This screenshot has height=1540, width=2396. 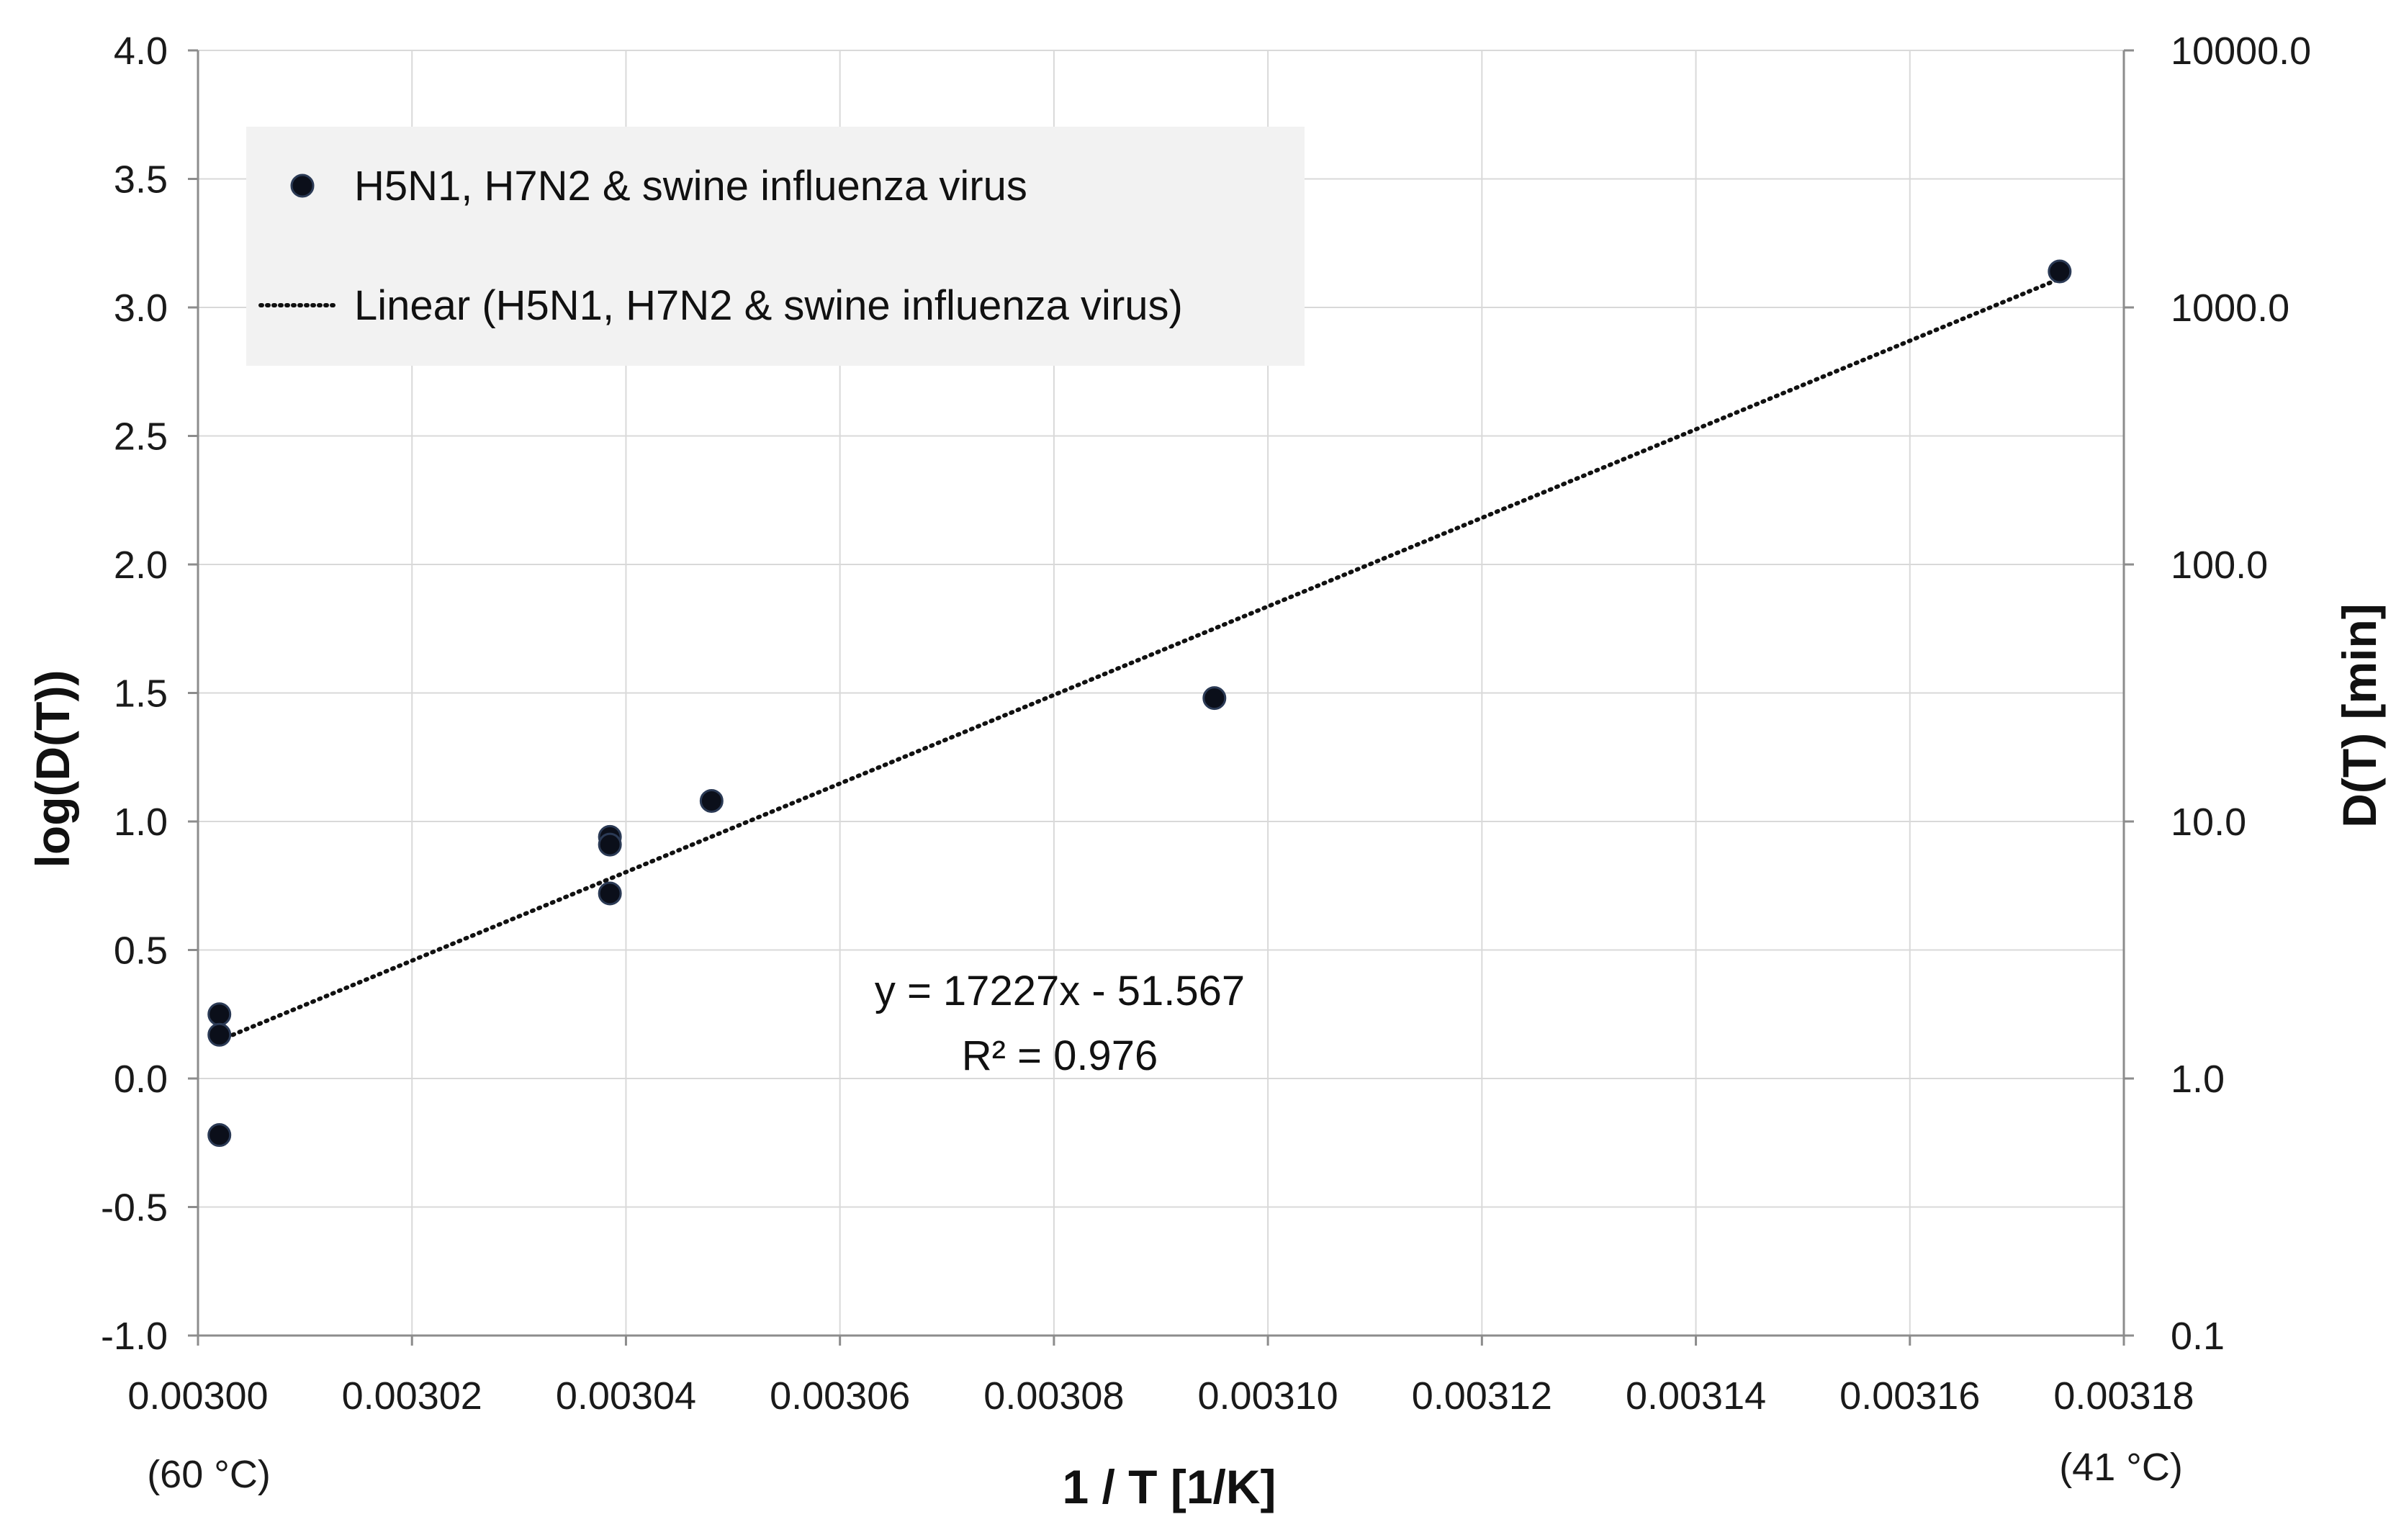 I want to click on x-tick-label: 0.00314, so click(x=1696, y=1396).